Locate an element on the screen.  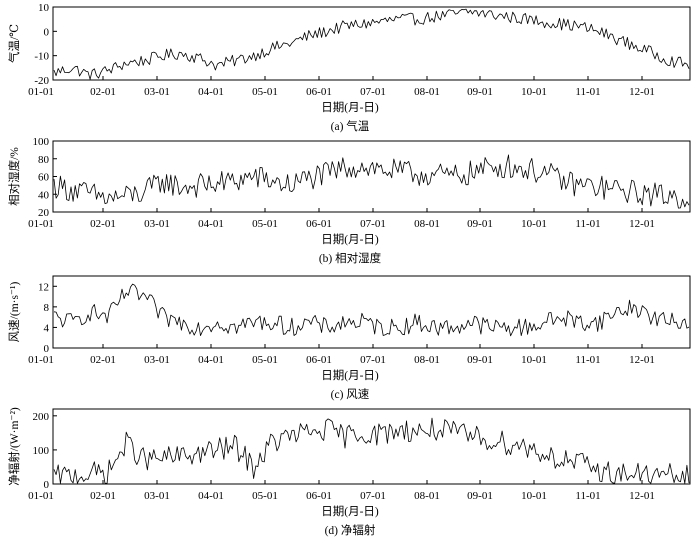
panel-caption: (d) 净辐射 is located at coordinates (350, 530).